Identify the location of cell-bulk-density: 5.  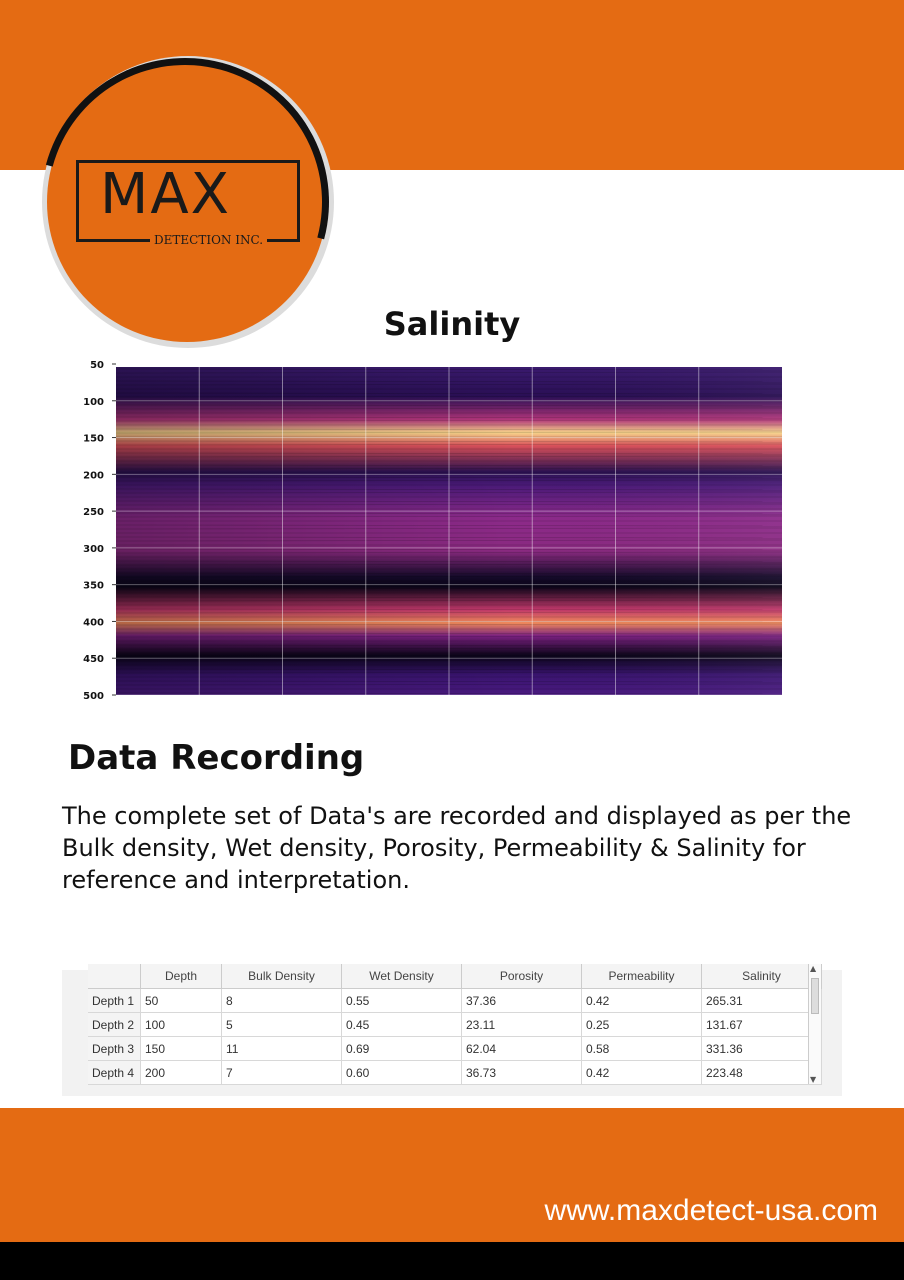
(281, 1024).